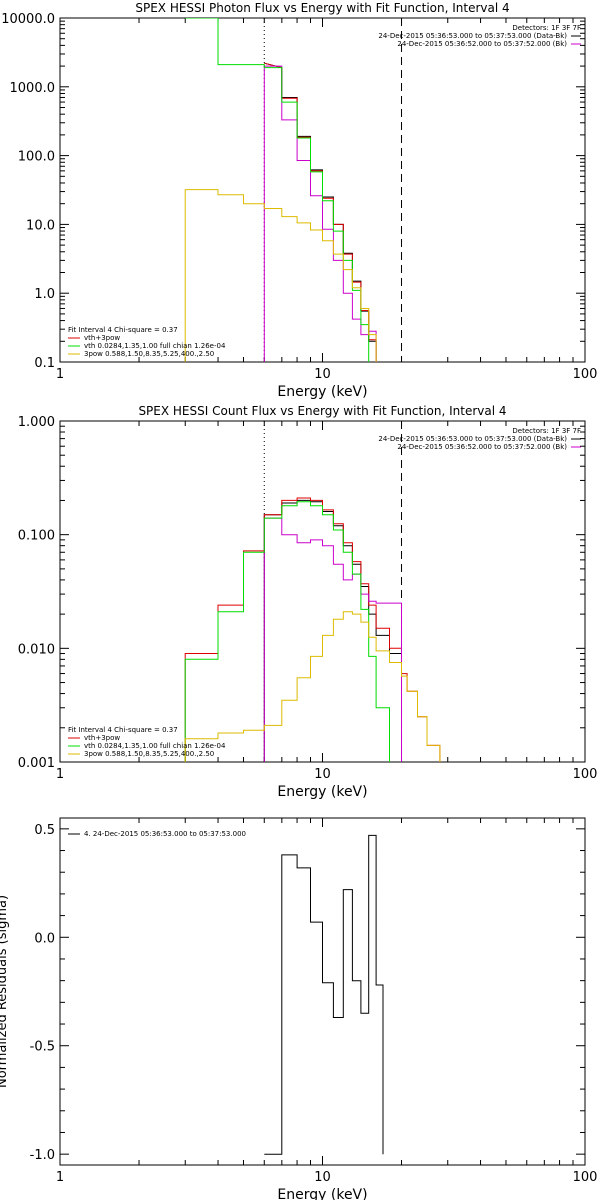  Describe the element at coordinates (44, 938) in the screenshot. I see `y-tick-label: 0.0` at that location.